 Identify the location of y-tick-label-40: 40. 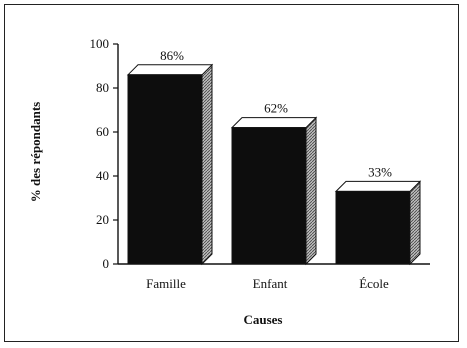
(102, 175).